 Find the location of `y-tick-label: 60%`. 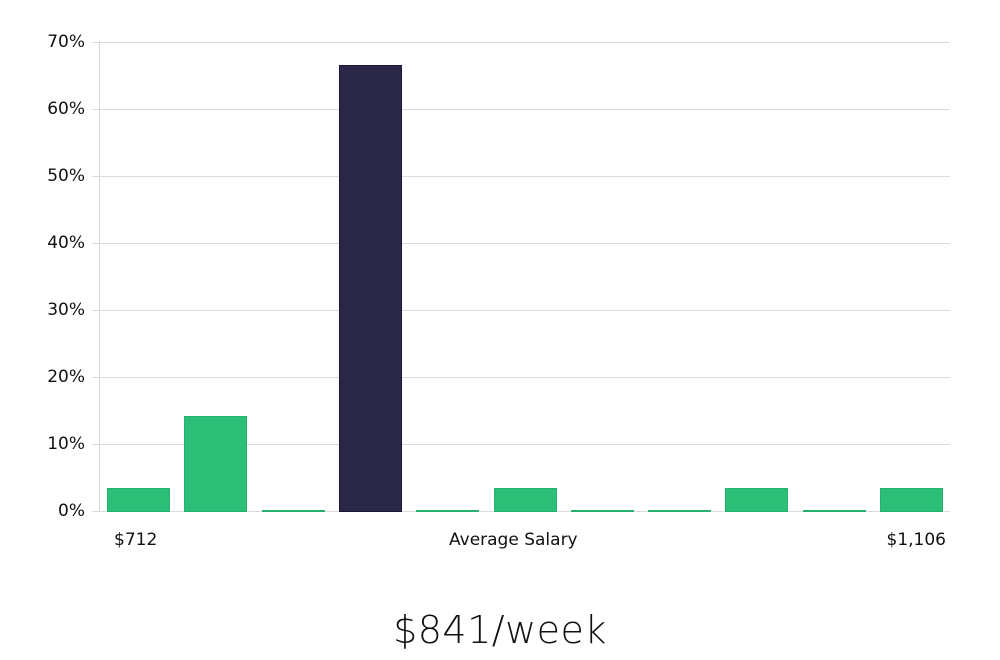

y-tick-label: 60% is located at coordinates (66, 109).